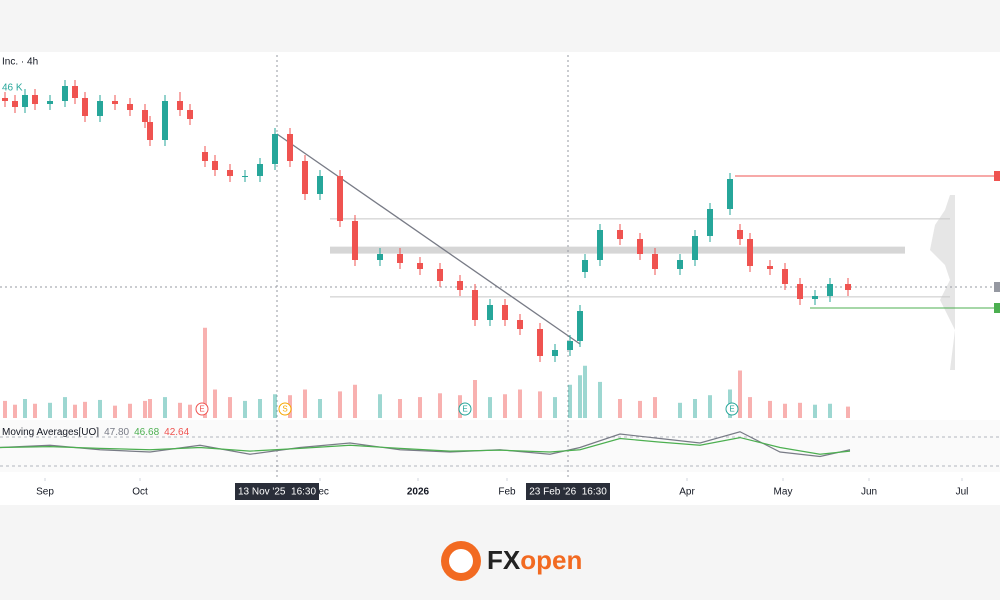 This screenshot has width=1000, height=600. Describe the element at coordinates (146, 432) in the screenshot. I see `indicator-readout: 46.68` at that location.